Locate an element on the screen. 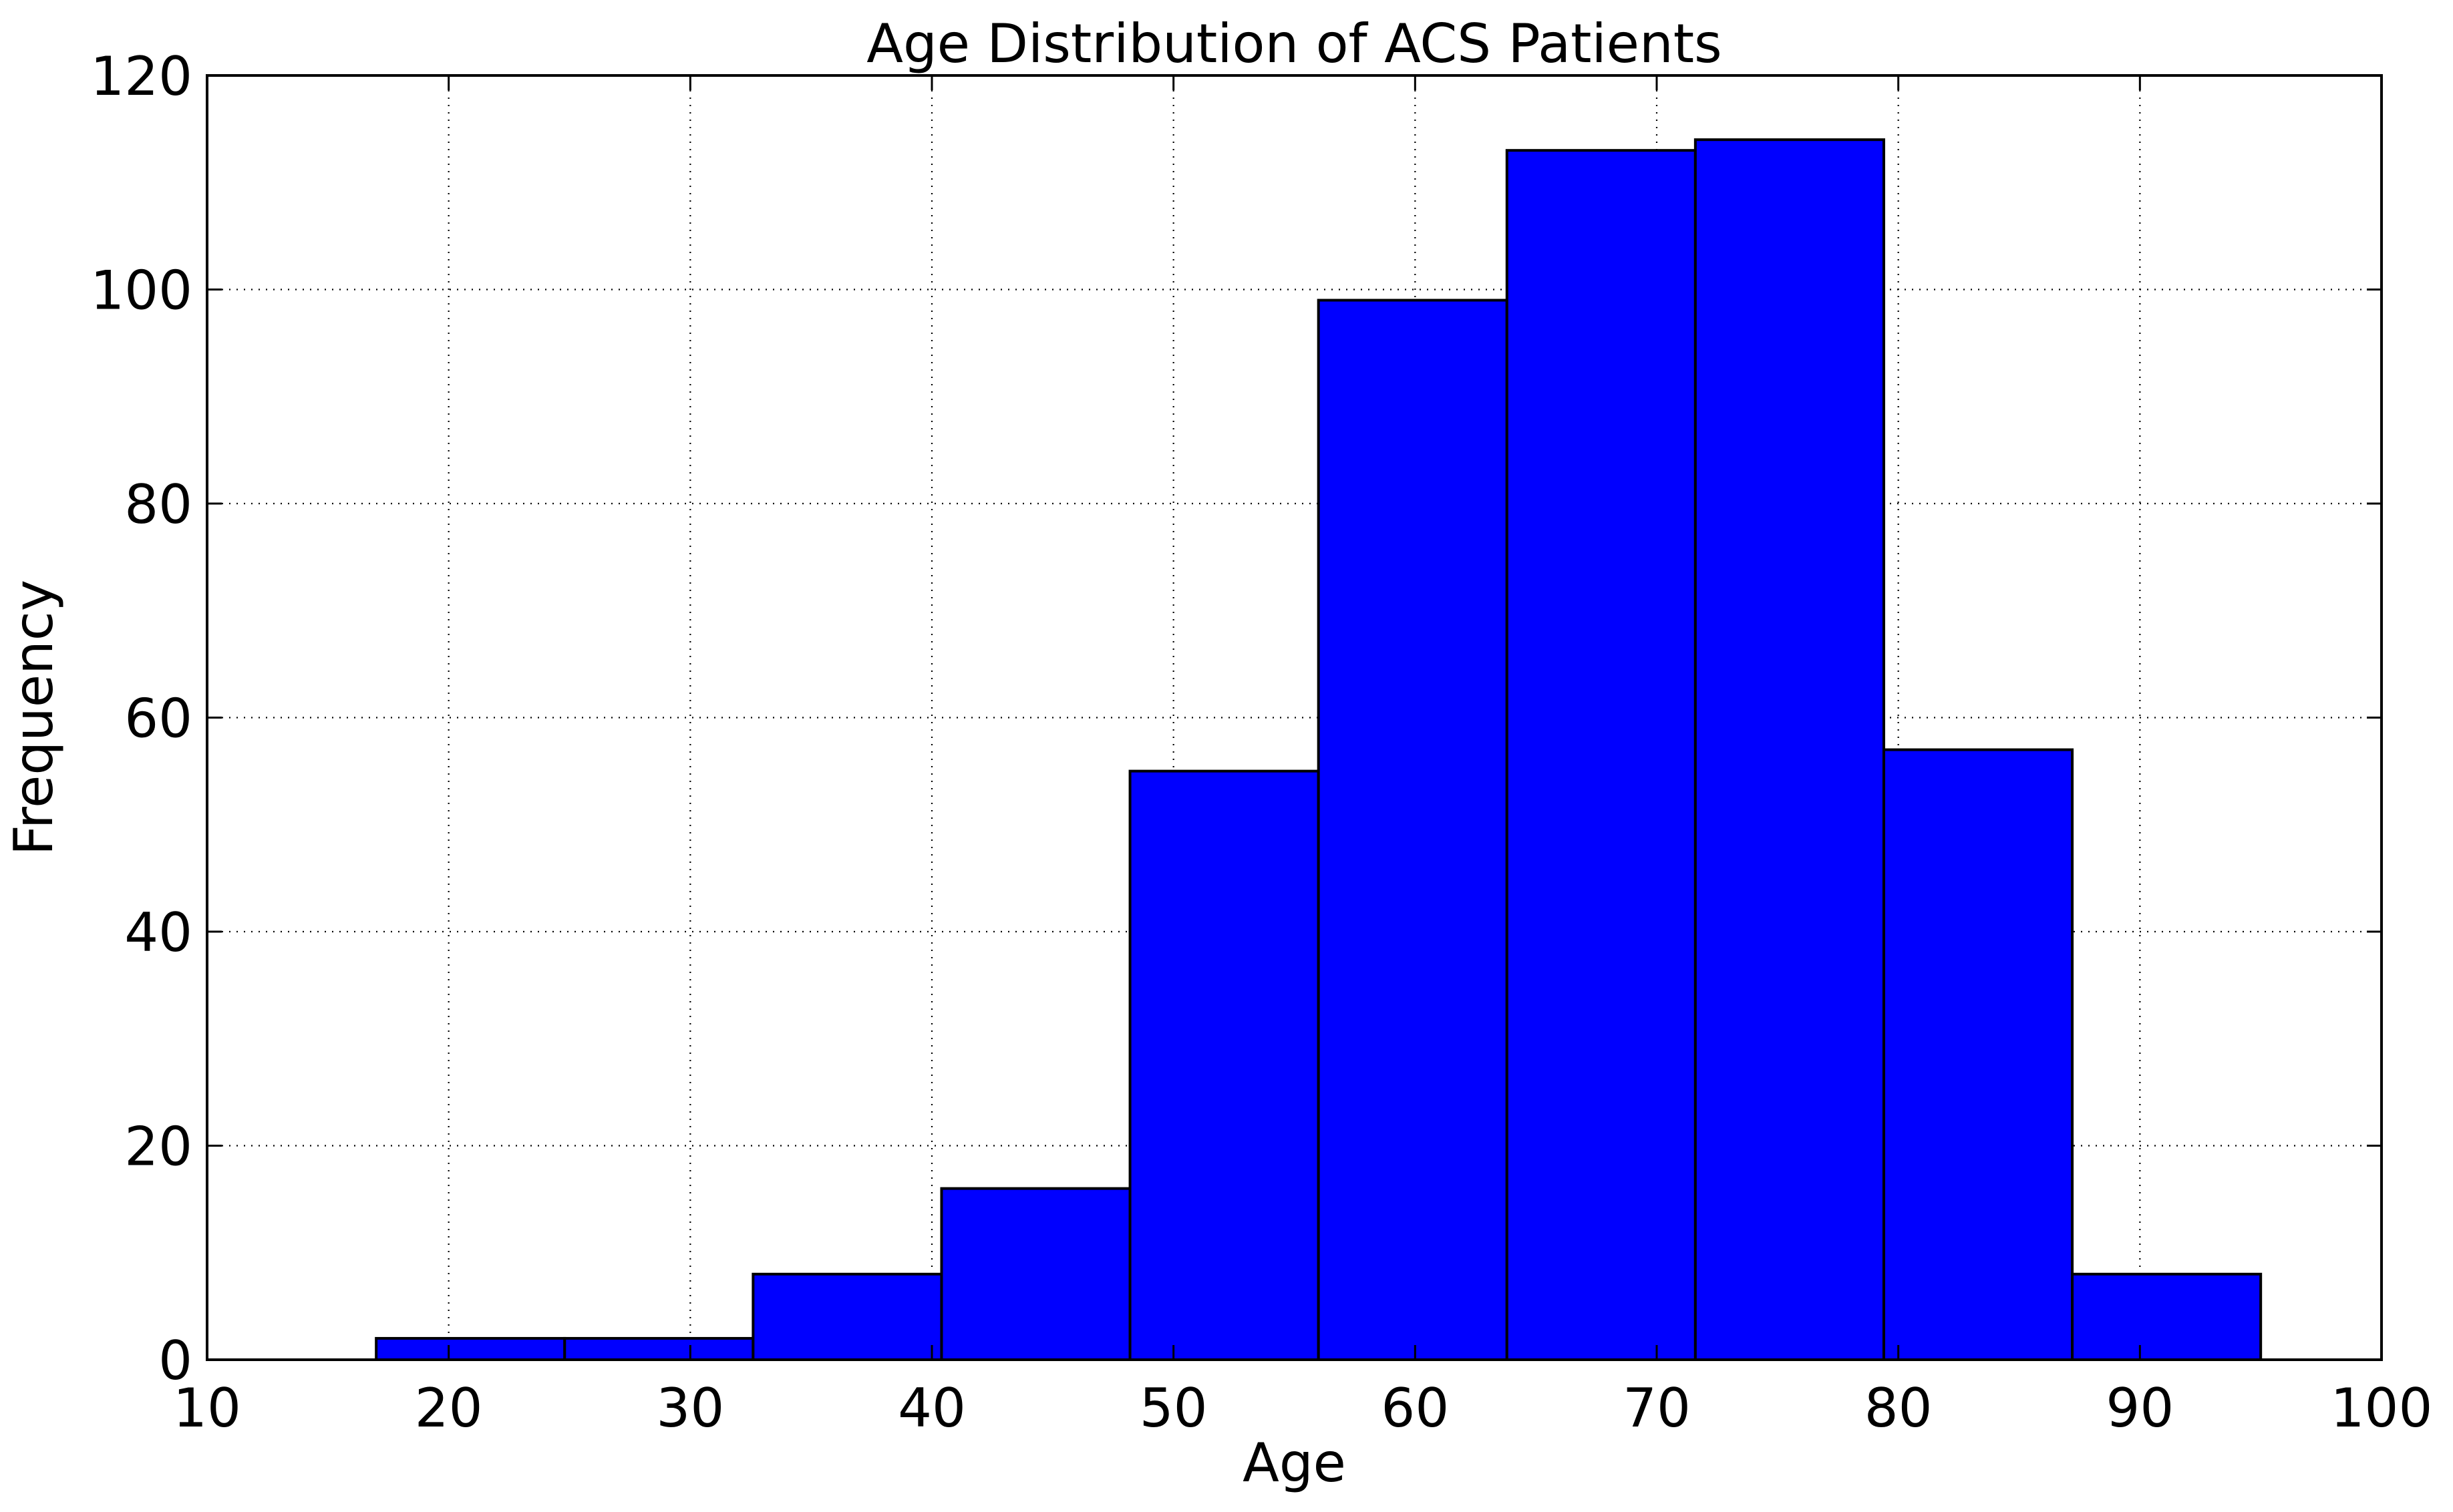 The width and height of the screenshot is (2453, 1512). y-tick-label: 120 is located at coordinates (141, 76).